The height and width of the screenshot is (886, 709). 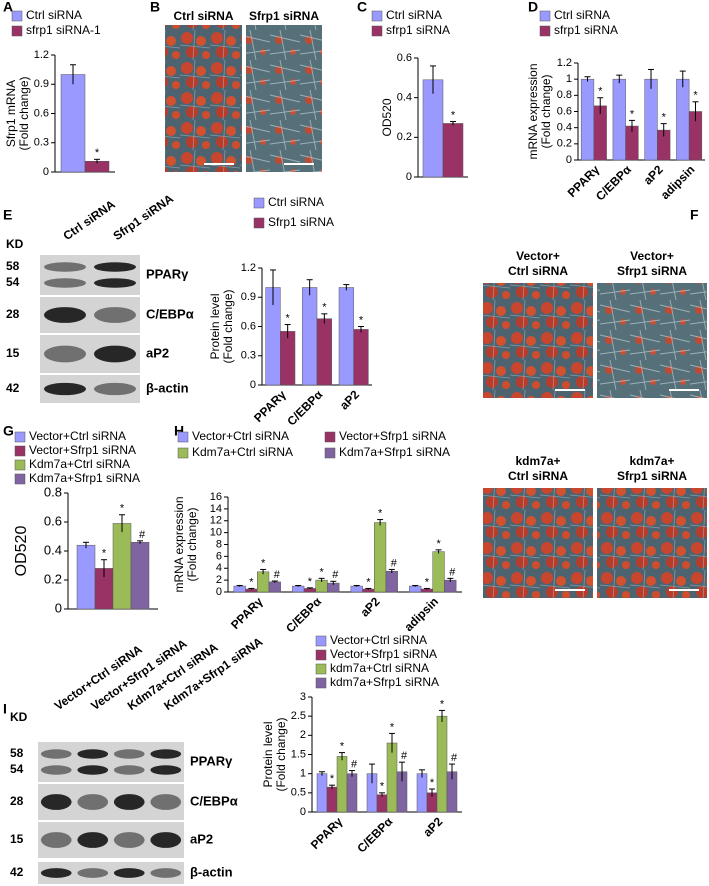 I want to click on kd-label: 15, so click(x=17, y=839).